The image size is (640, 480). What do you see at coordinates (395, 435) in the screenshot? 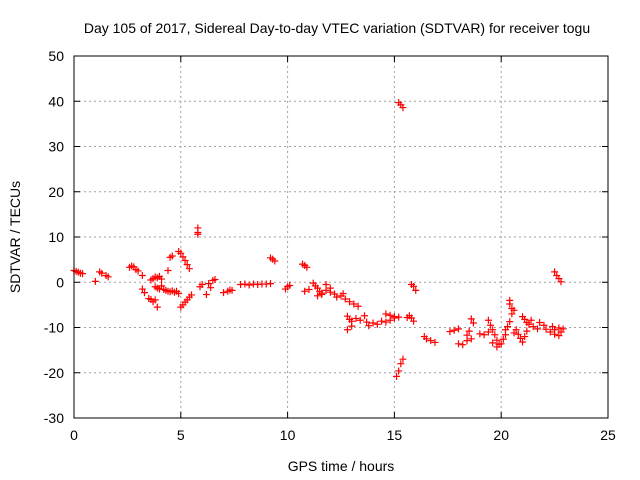
I see `x-tick-label: 15` at bounding box center [395, 435].